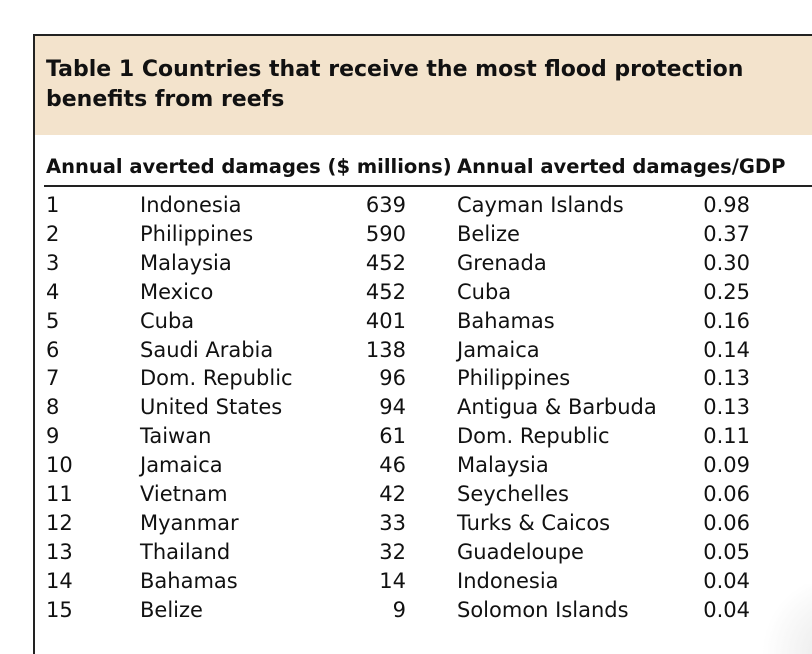  I want to click on gdp-country-cell: Cayman Islands, so click(540, 205).